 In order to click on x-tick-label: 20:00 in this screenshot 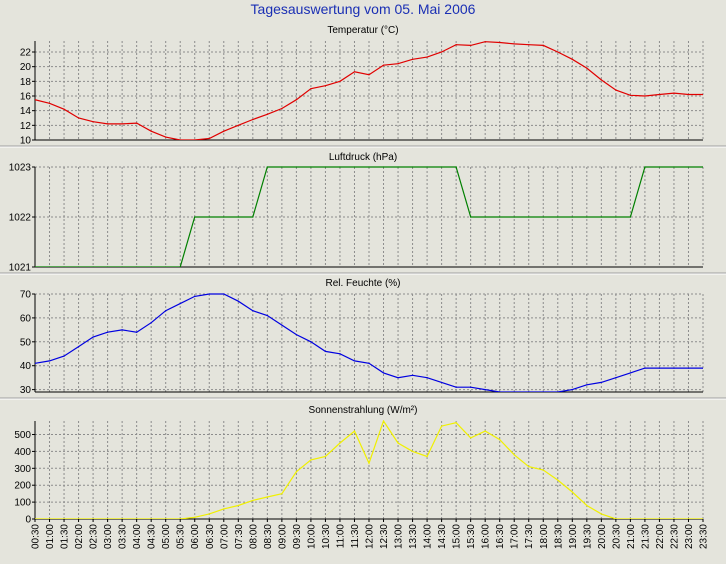, I will do `click(602, 536)`.